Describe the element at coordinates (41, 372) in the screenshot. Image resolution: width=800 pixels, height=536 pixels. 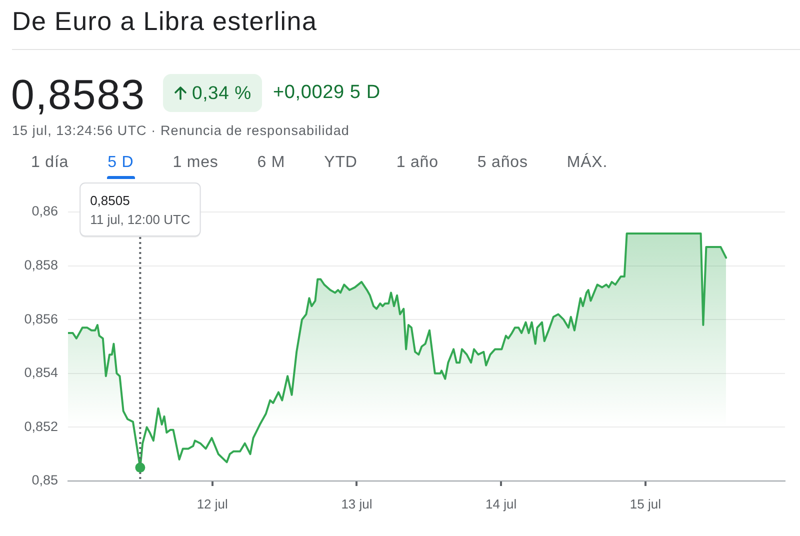
I see `y-tick-label: 0,854` at that location.